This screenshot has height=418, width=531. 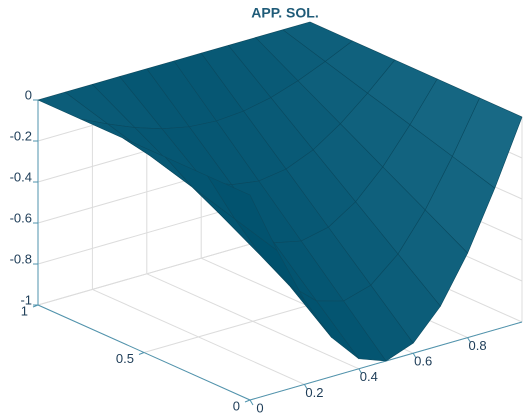 I want to click on z-tick-label: -0.8, so click(x=21, y=258).